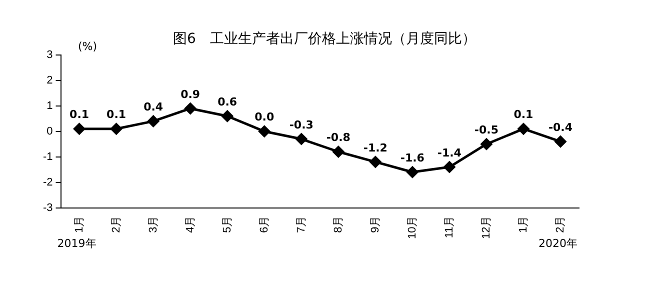 The image size is (649, 287). Describe the element at coordinates (49, 131) in the screenshot. I see `y-tick-label: 0` at that location.